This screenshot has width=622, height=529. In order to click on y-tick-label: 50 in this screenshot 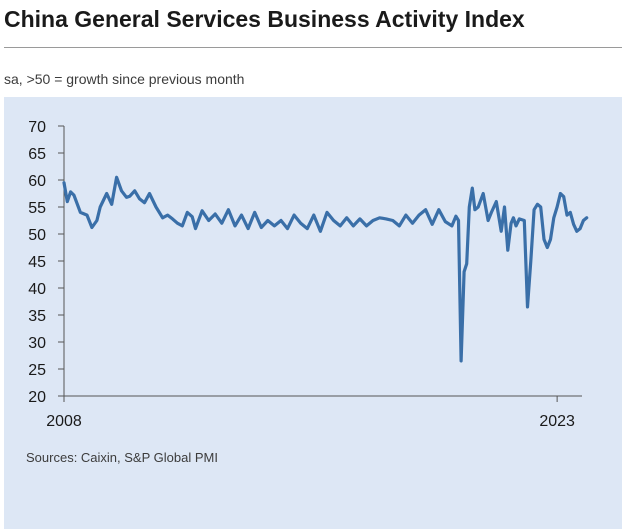, I will do `click(37, 235)`.